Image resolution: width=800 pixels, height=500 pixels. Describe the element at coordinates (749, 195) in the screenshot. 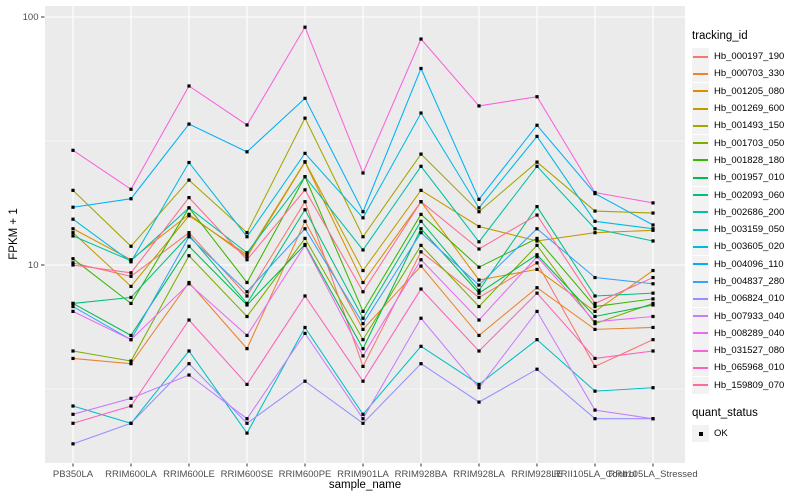

I see `legend-label: Hb_002093_060` at that location.